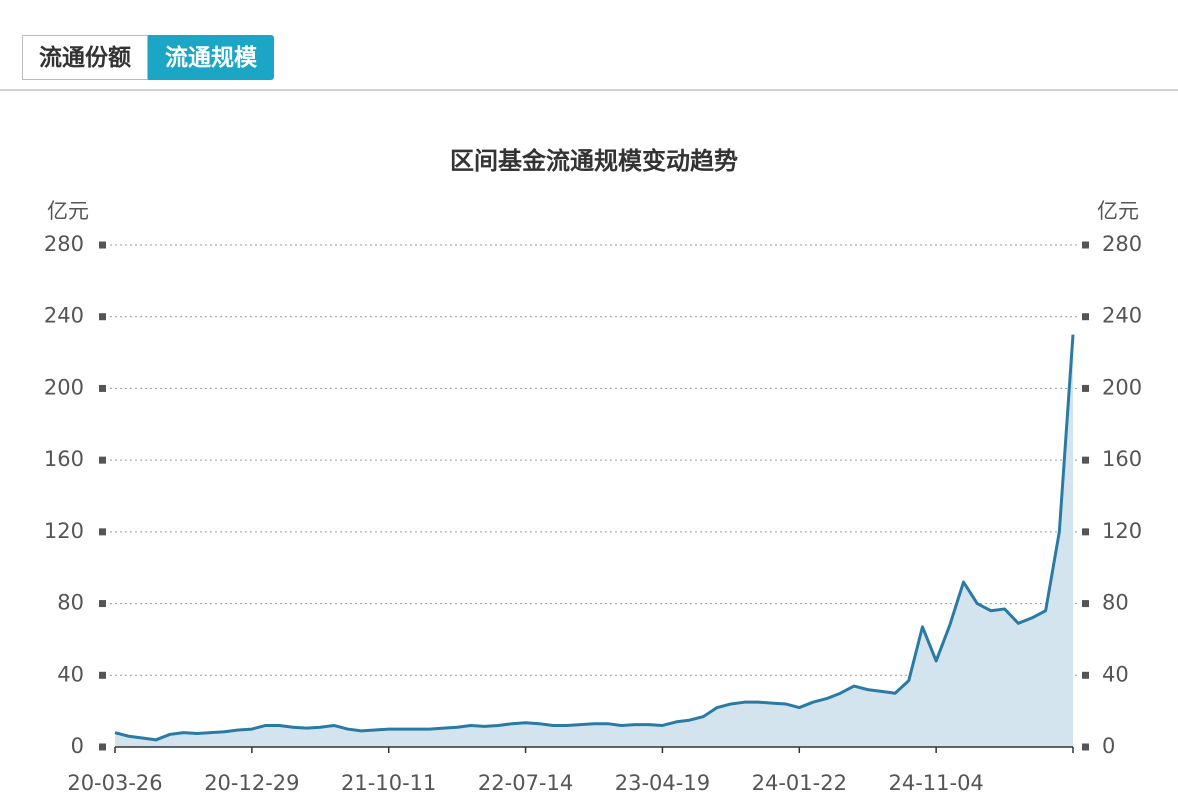 The image size is (1178, 800). Describe the element at coordinates (1122, 531) in the screenshot. I see `y2-tick-label: 120` at that location.